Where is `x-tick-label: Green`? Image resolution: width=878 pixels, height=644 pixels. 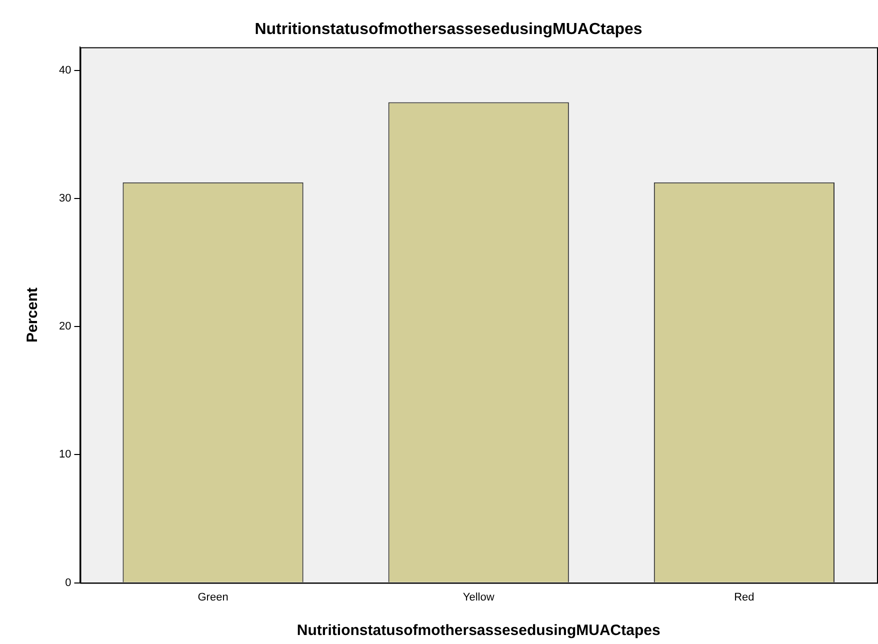
x-tick-label: Green is located at coordinates (213, 597).